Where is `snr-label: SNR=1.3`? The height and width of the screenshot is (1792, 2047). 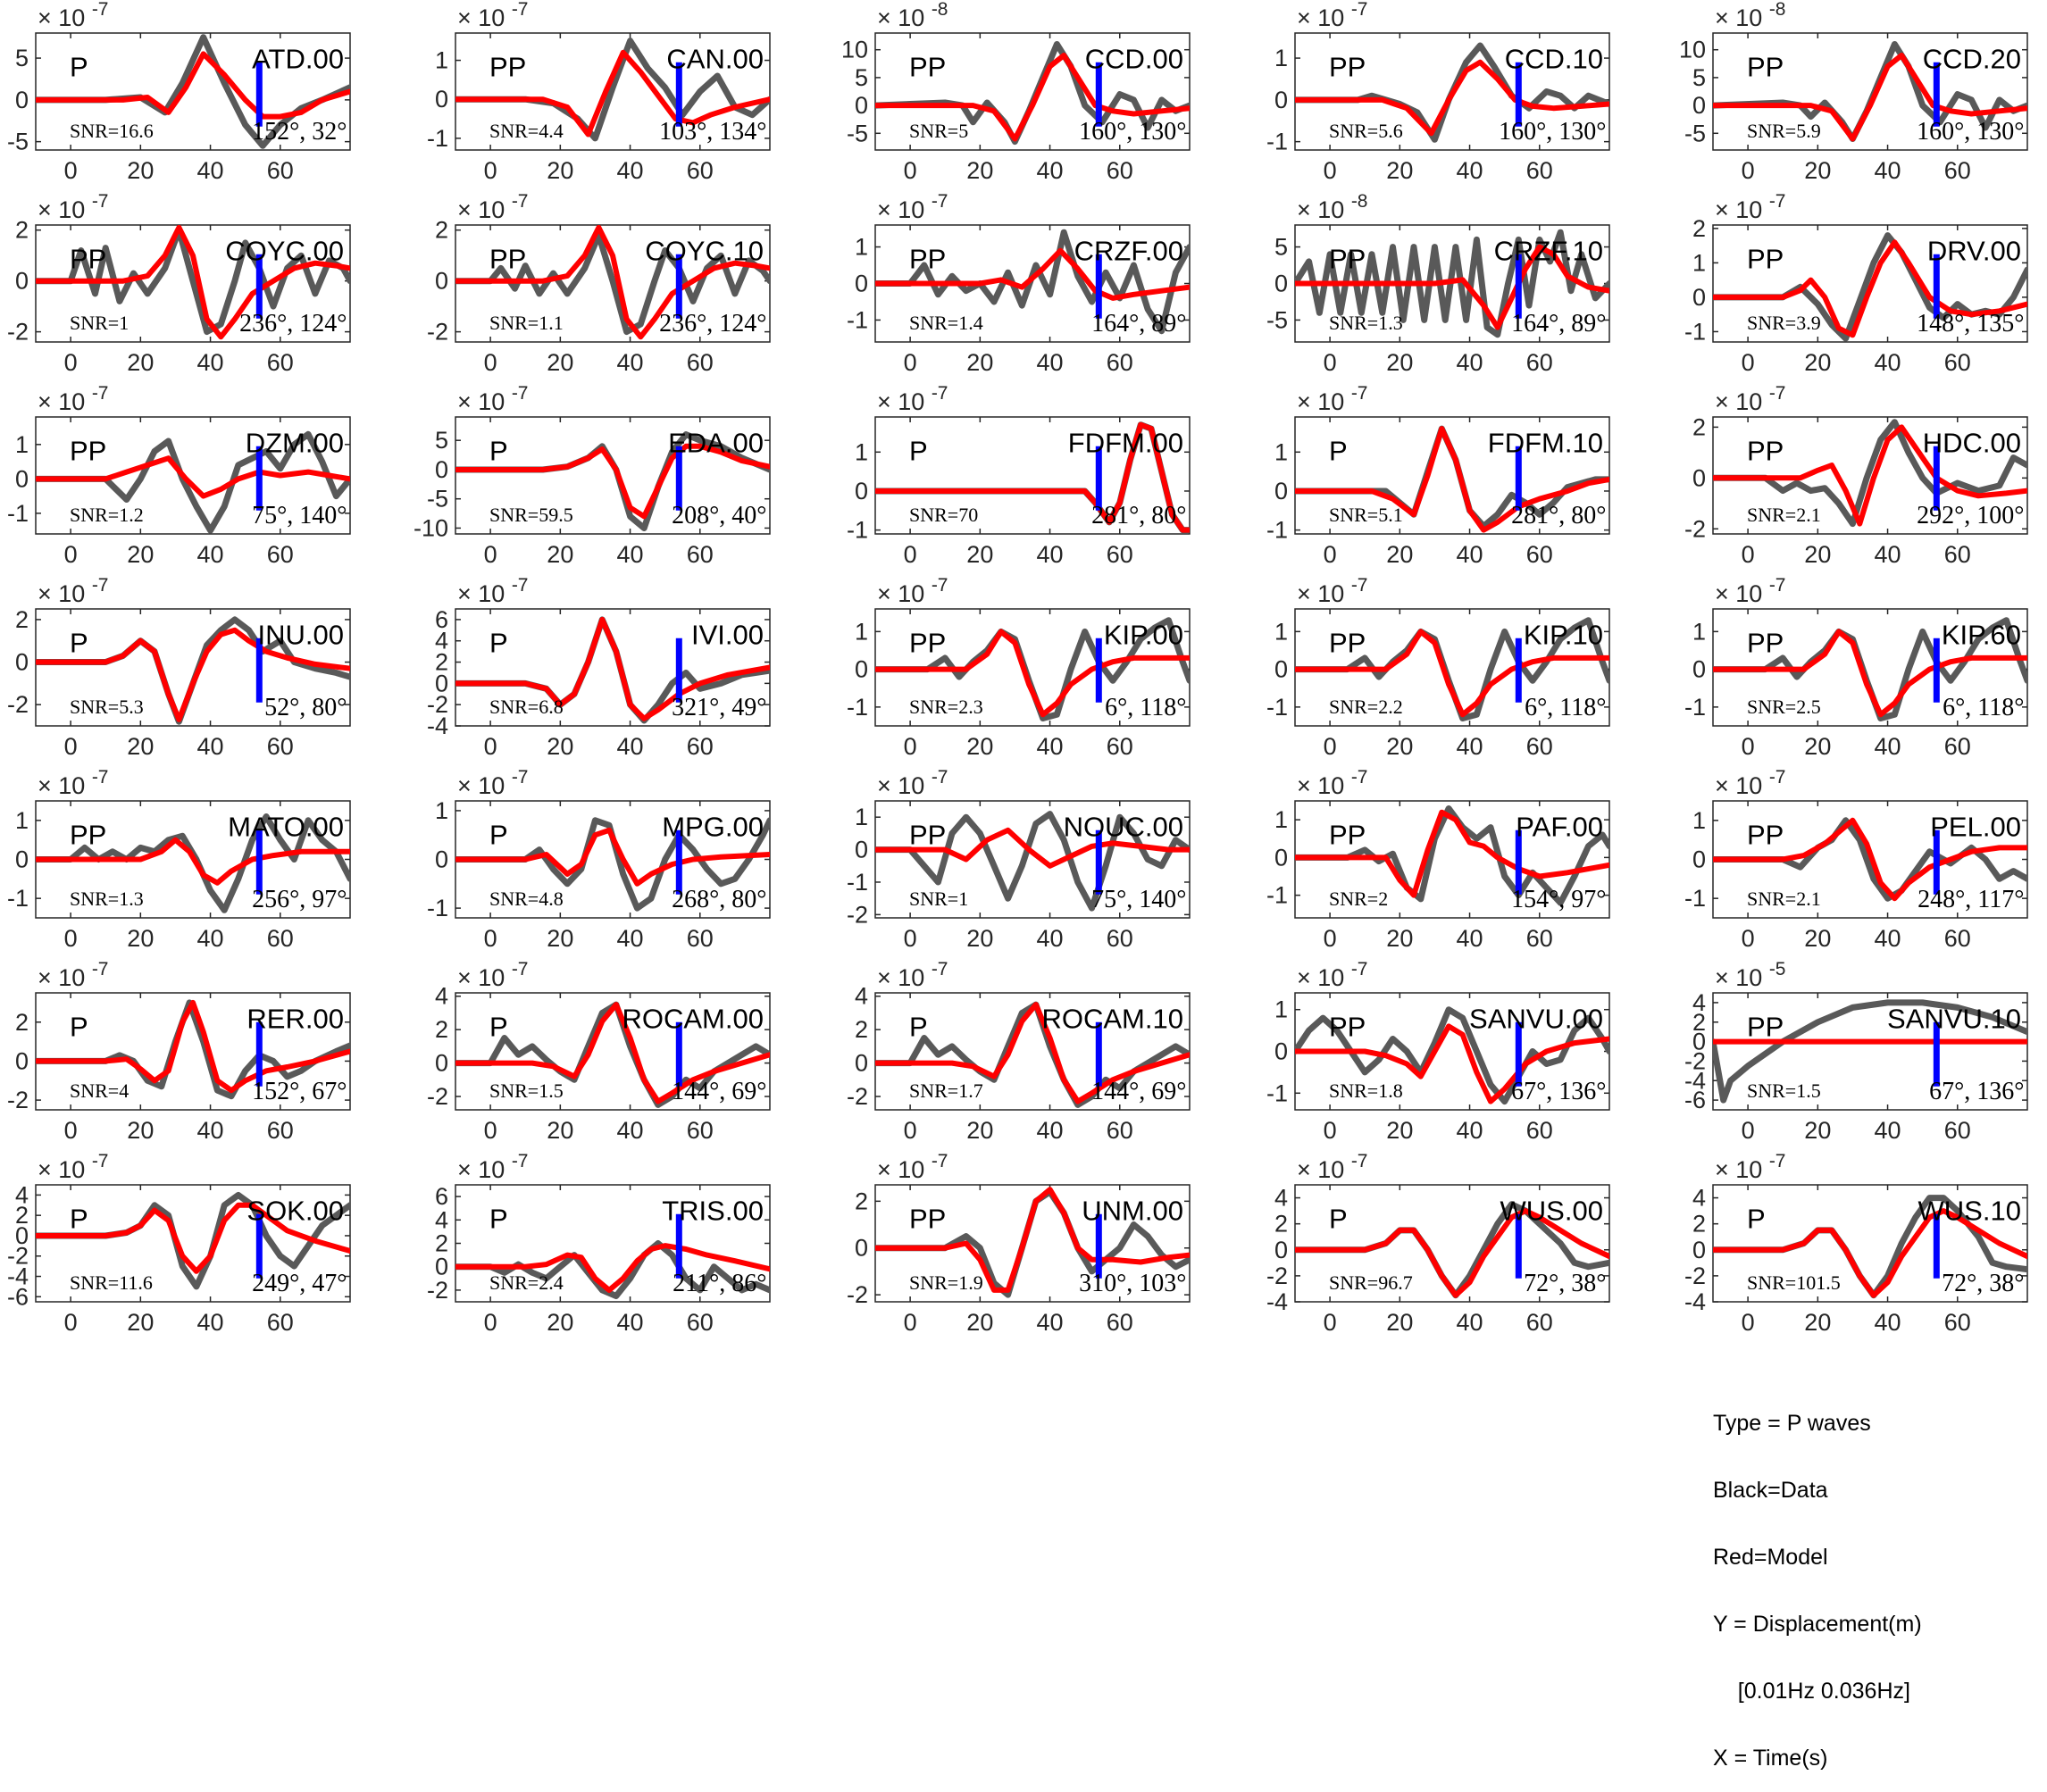
snr-label: SNR=1.3 is located at coordinates (1366, 323).